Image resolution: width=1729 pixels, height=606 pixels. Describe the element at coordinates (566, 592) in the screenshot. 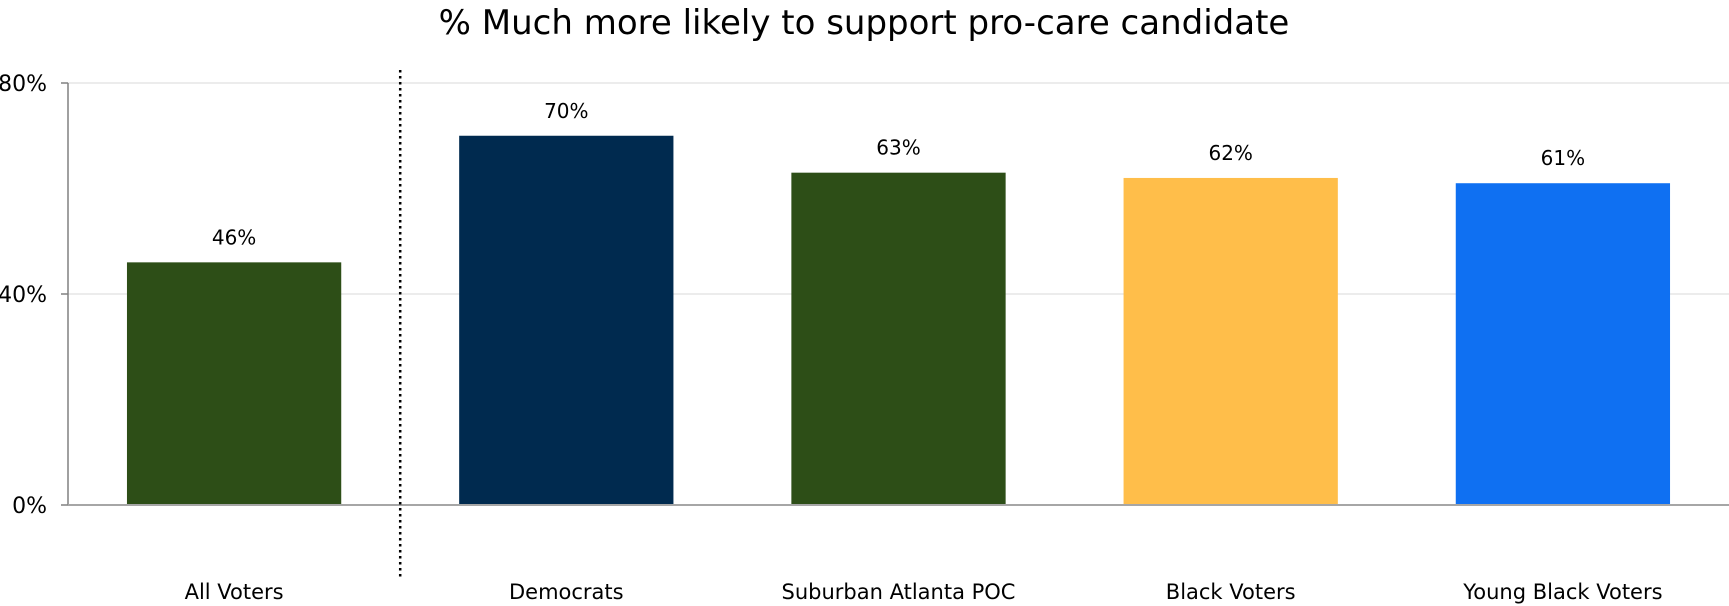

I see `x-tick-label: Democrats` at that location.